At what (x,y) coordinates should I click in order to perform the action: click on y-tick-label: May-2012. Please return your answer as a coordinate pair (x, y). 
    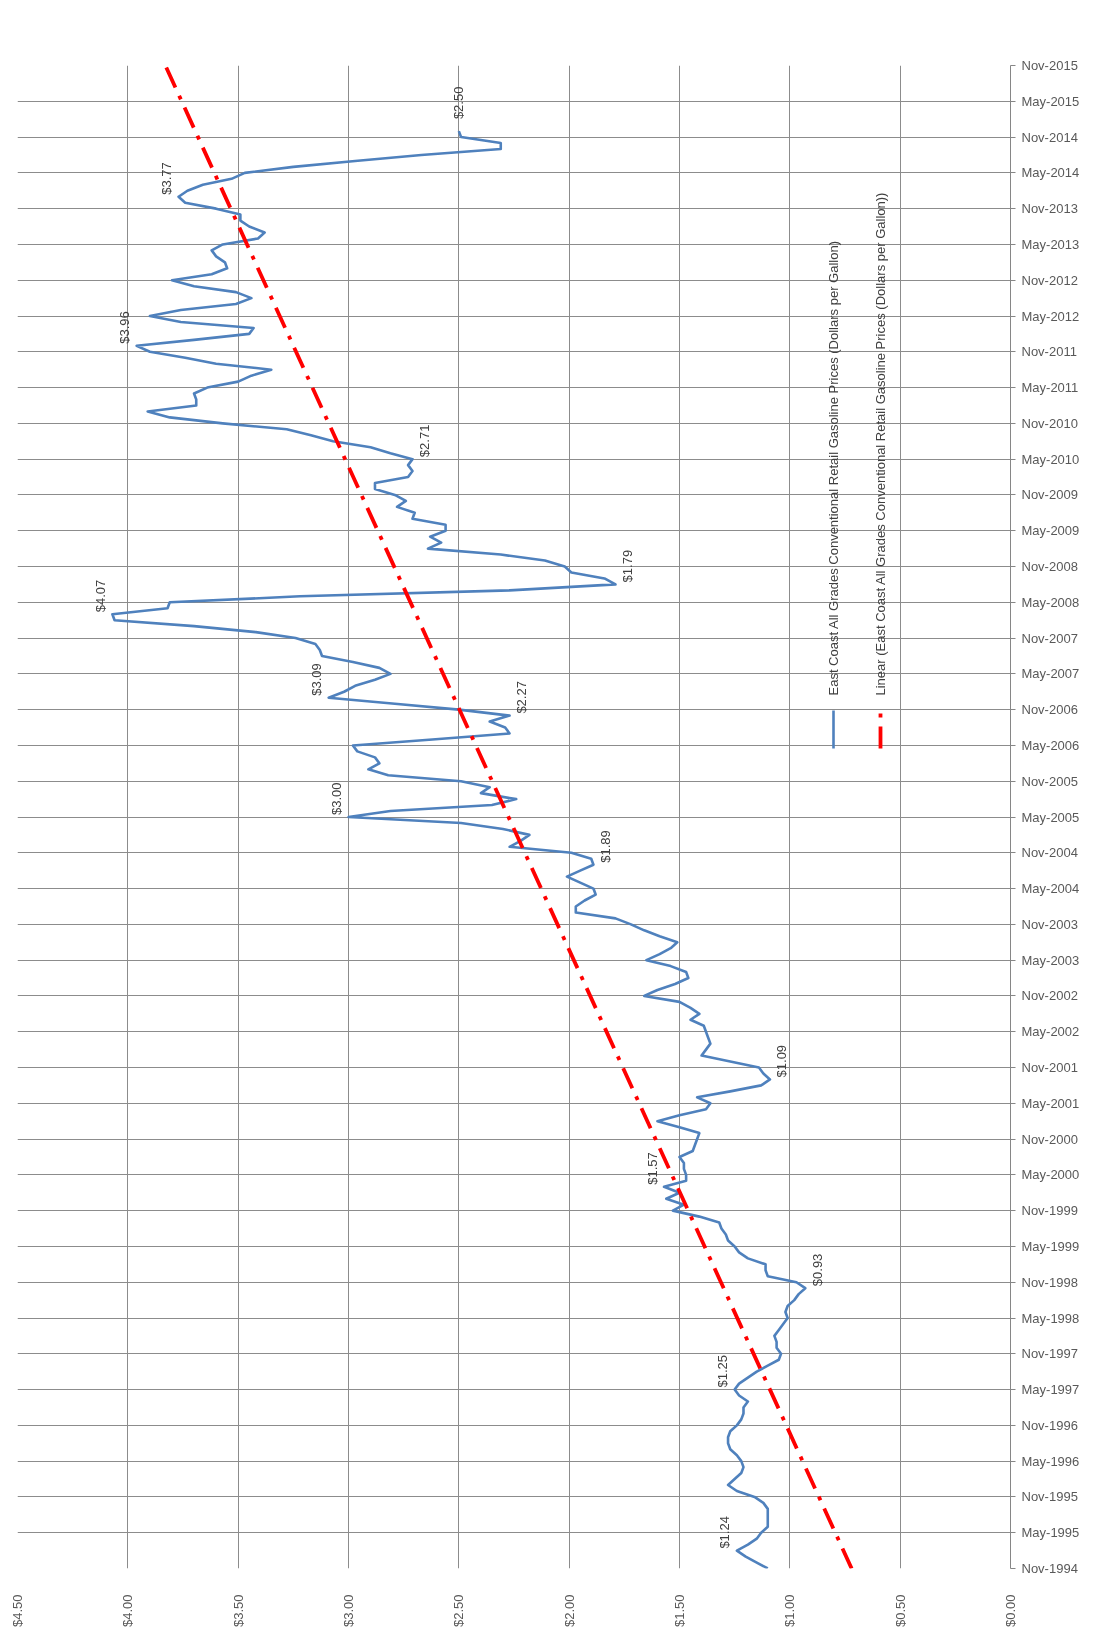
    Looking at the image, I should click on (1050, 316).